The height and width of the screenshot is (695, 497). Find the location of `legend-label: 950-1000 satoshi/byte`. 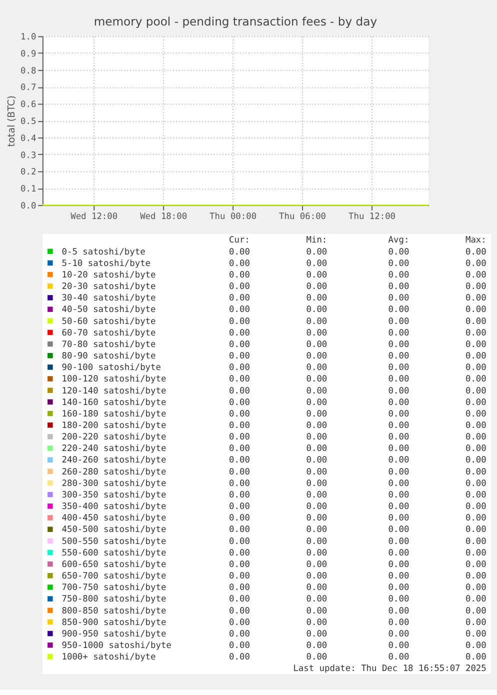

legend-label: 950-1000 satoshi/byte is located at coordinates (117, 646).